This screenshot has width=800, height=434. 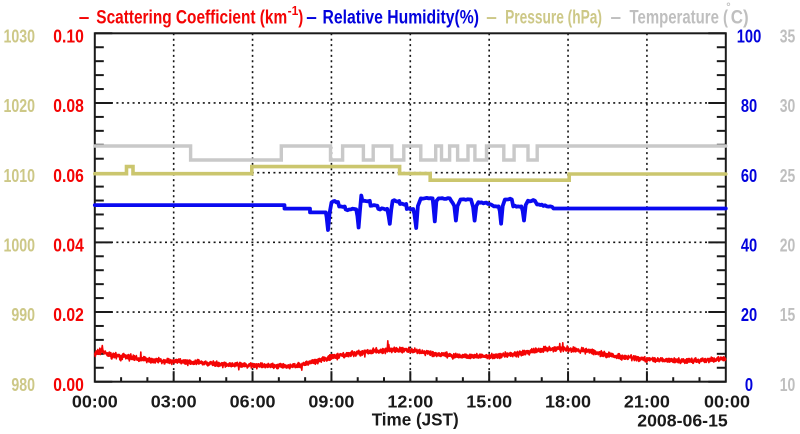 I want to click on svg-text: Time (JST), so click(x=415, y=420).